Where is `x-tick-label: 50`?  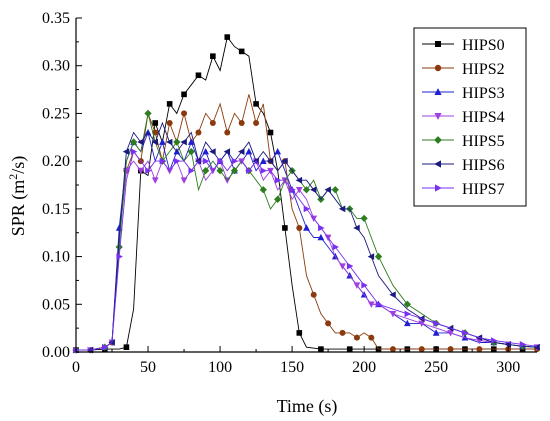
x-tick-label: 50 is located at coordinates (148, 367).